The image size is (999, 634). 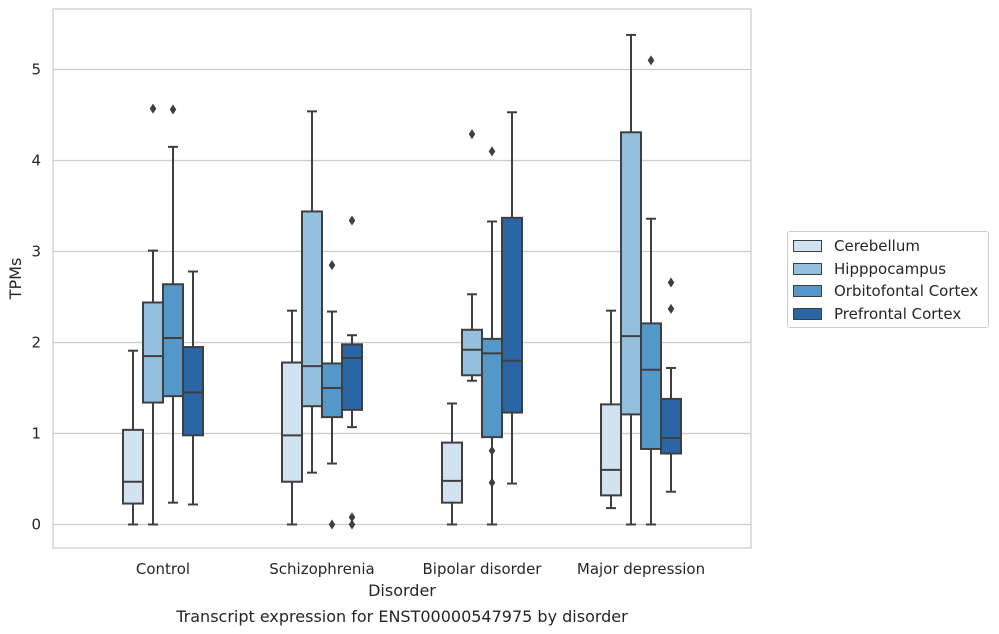 I want to click on x-tick-label: Schizophrenia, so click(x=321, y=569).